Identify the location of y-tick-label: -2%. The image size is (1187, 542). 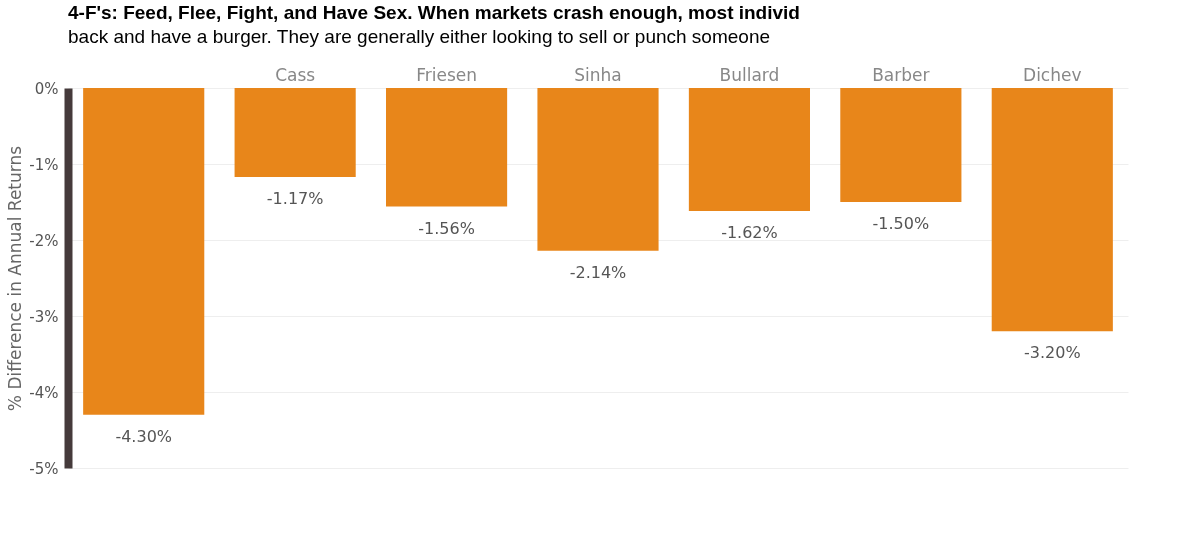
(44, 240).